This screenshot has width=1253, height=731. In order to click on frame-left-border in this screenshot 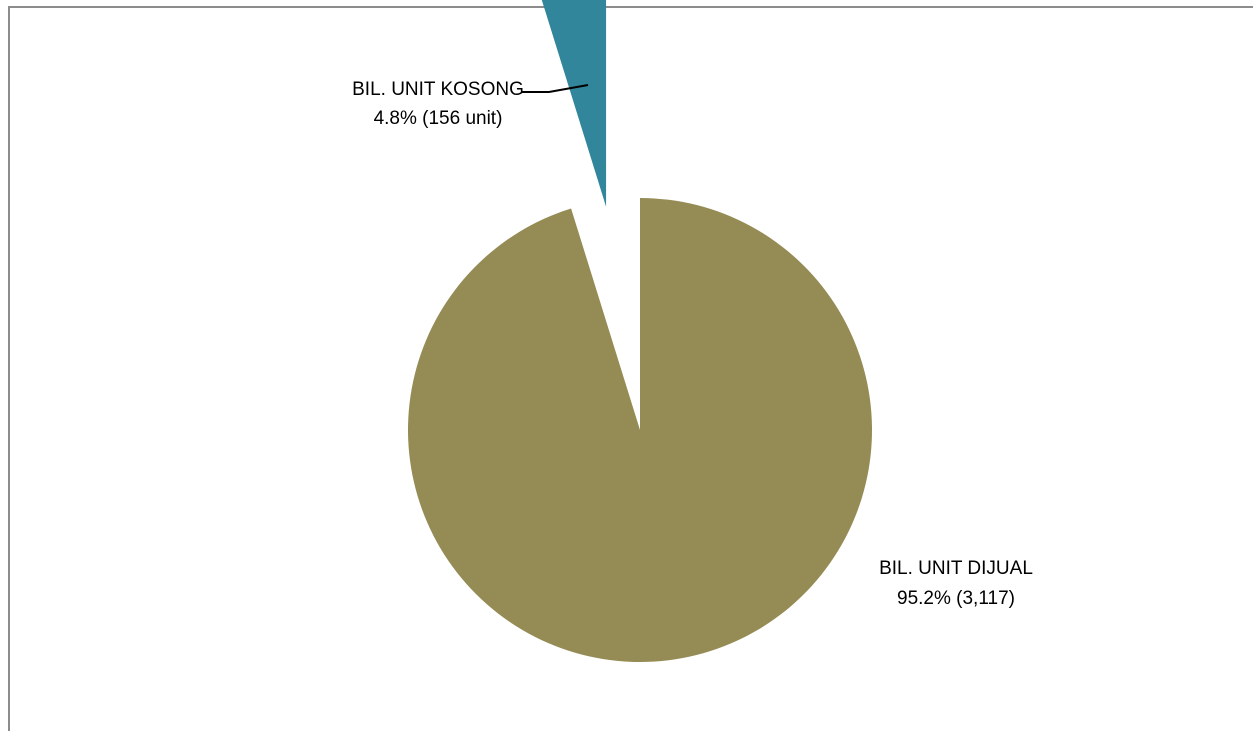, I will do `click(9, 368)`.